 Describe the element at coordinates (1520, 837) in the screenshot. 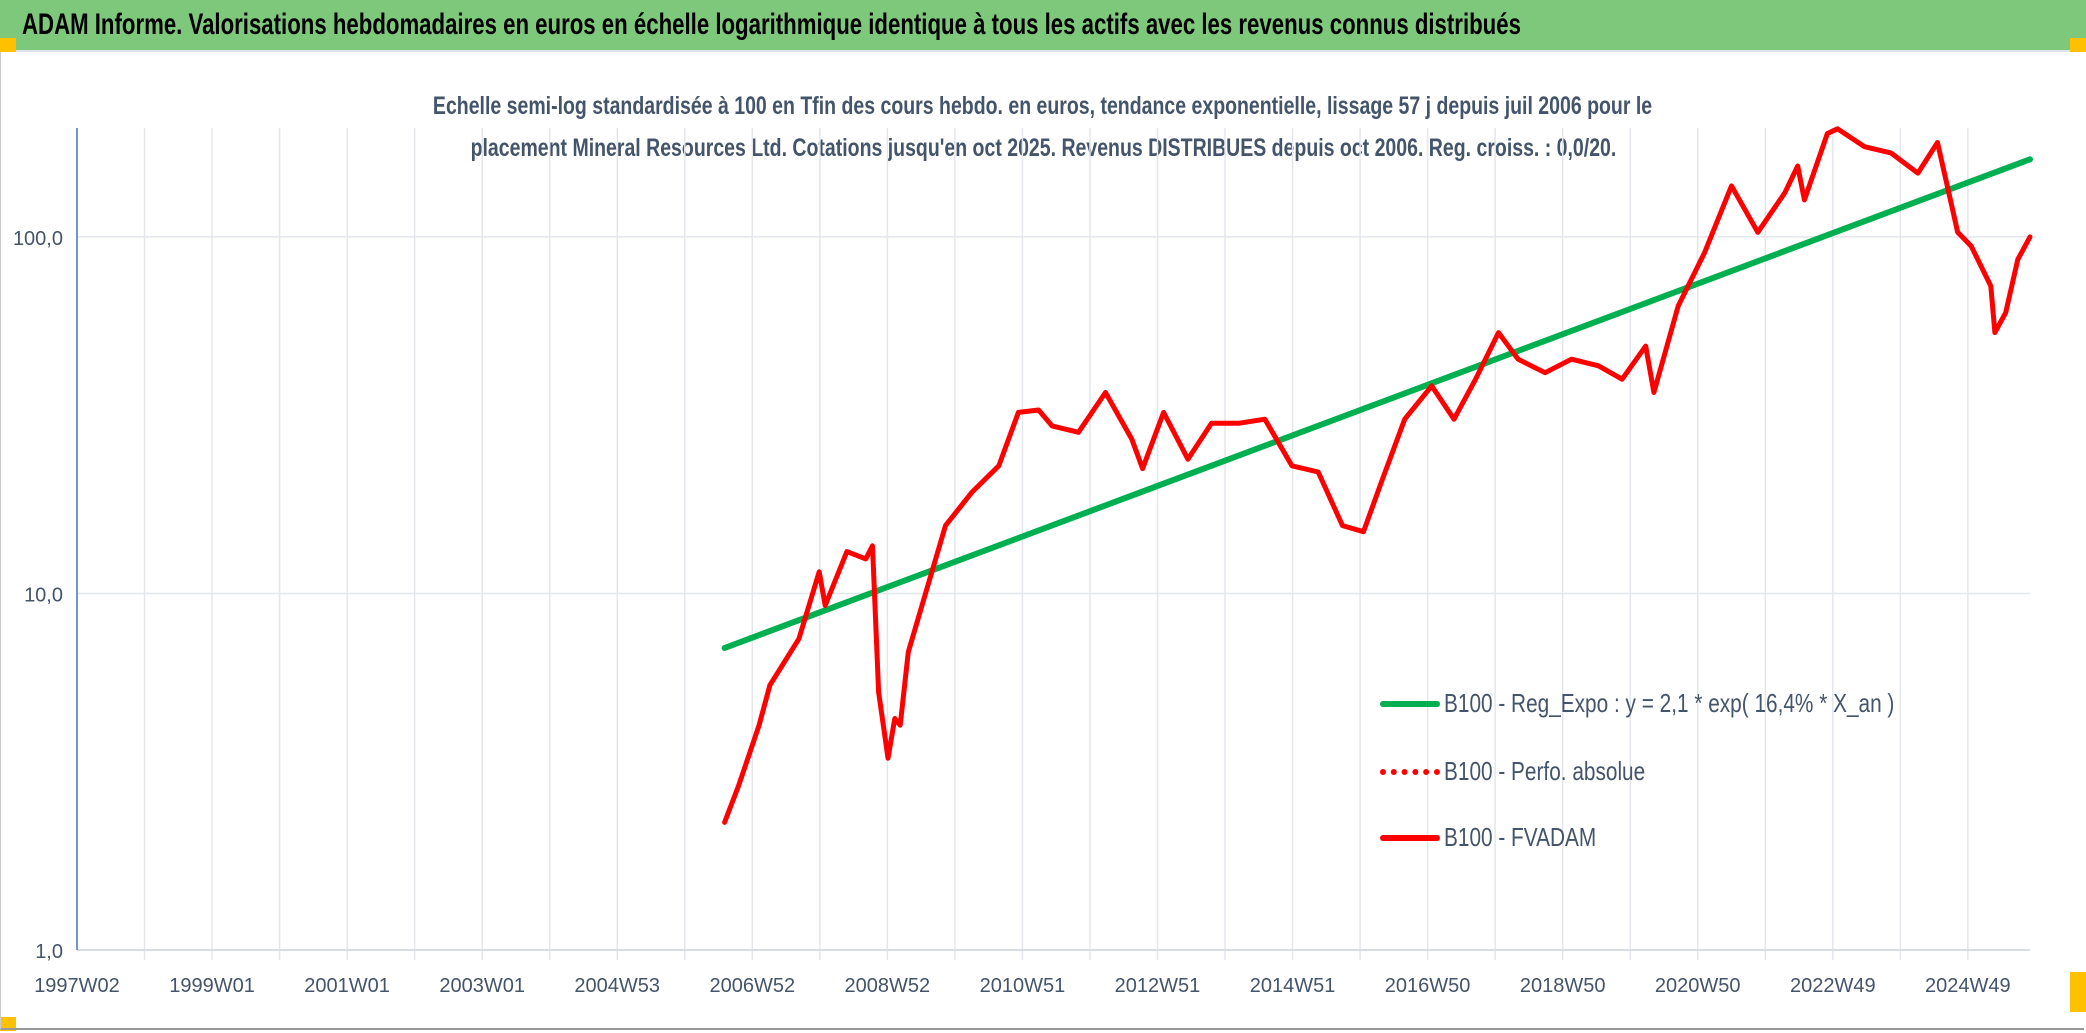

I see `legend-label-fvadam: B100 - FVADAM` at that location.